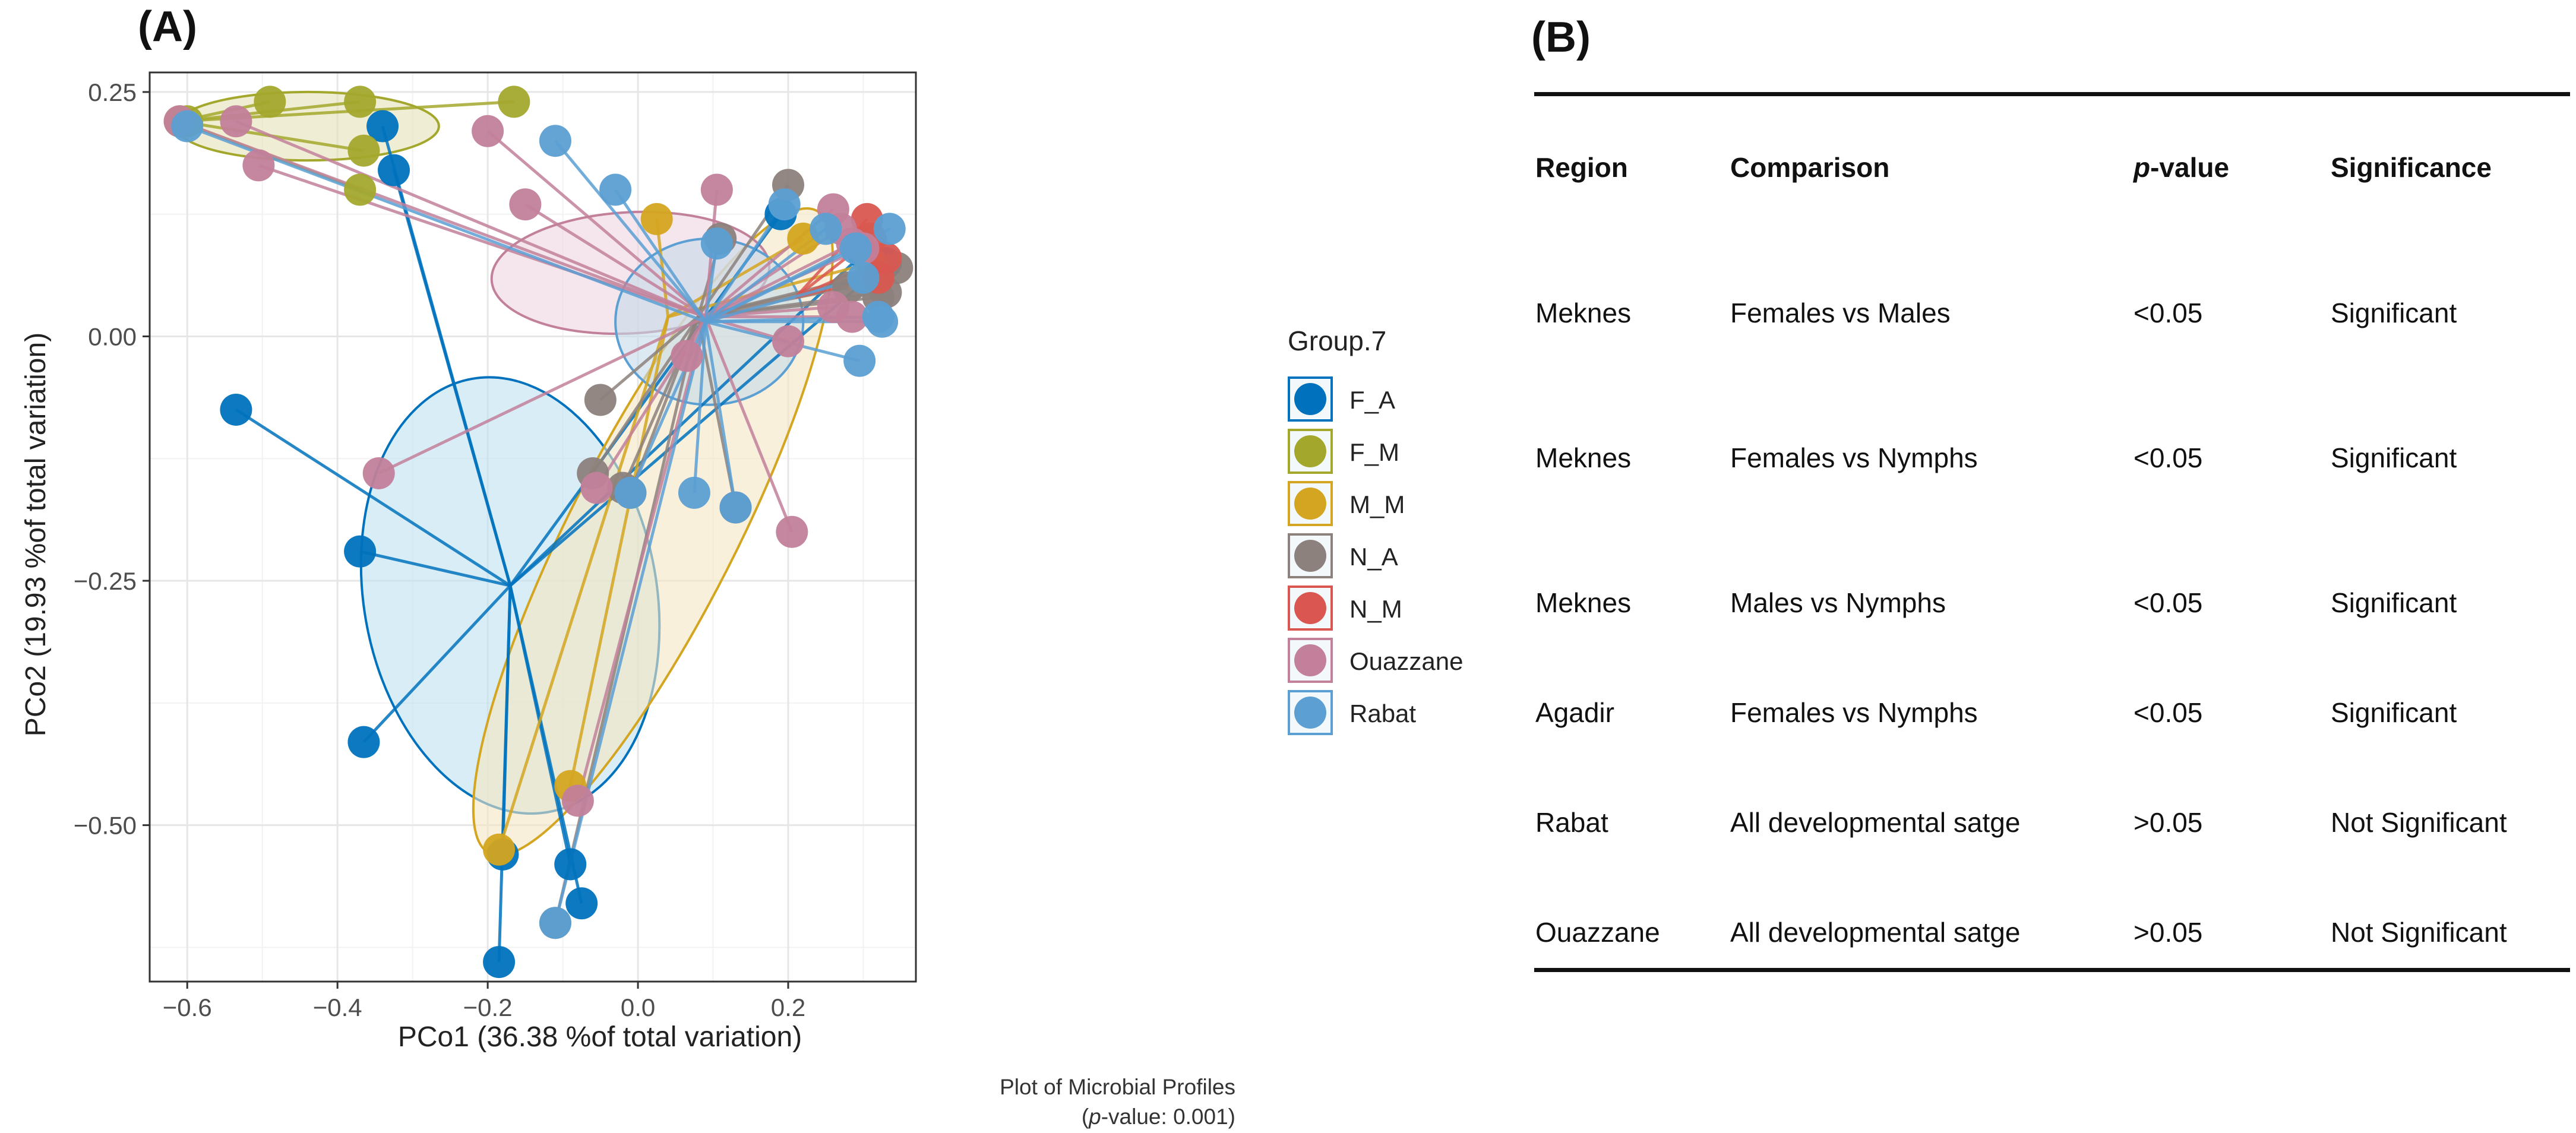 This screenshot has height=1133, width=2576. I want to click on table-cell-comparison: Males vs Nymphs, so click(1838, 602).